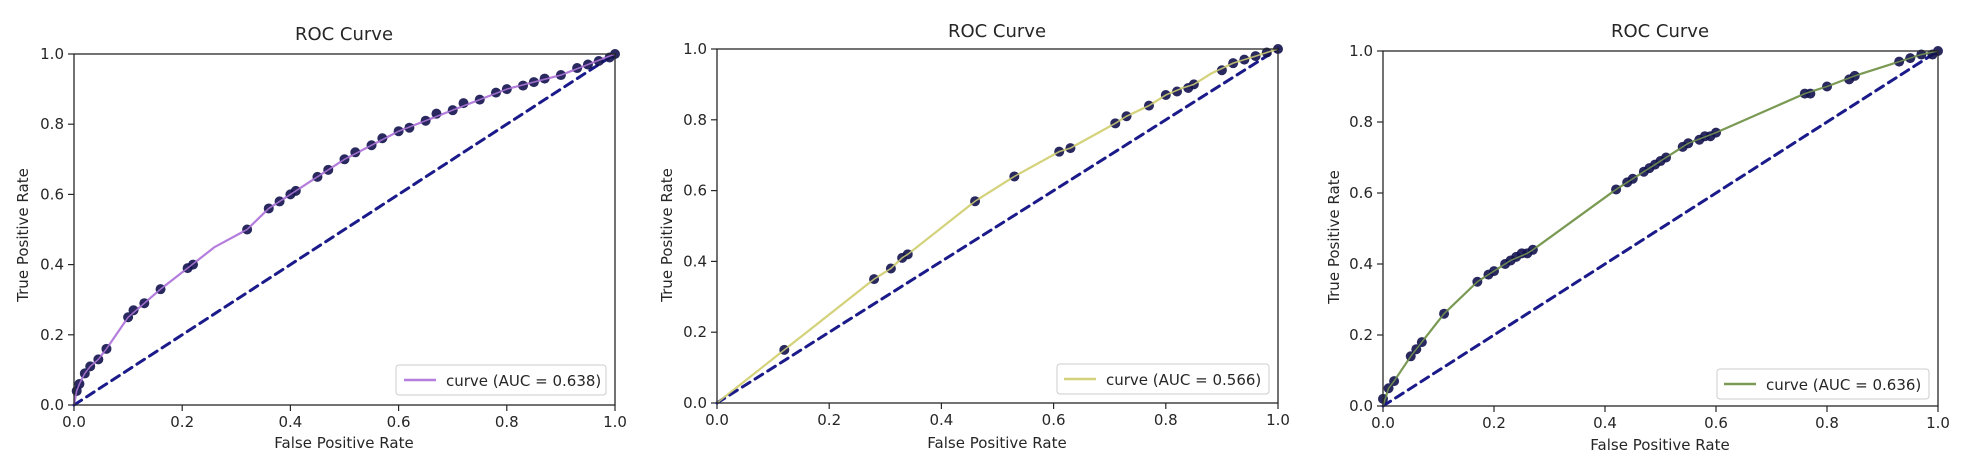 The width and height of the screenshot is (1972, 472). I want to click on threshold-point, so click(133, 310).